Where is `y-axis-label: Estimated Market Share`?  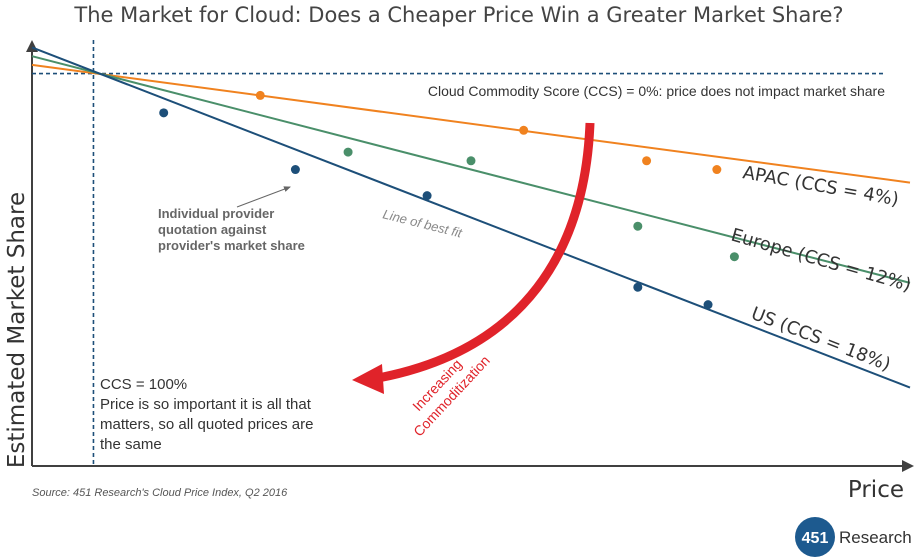 y-axis-label: Estimated Market Share is located at coordinates (17, 330).